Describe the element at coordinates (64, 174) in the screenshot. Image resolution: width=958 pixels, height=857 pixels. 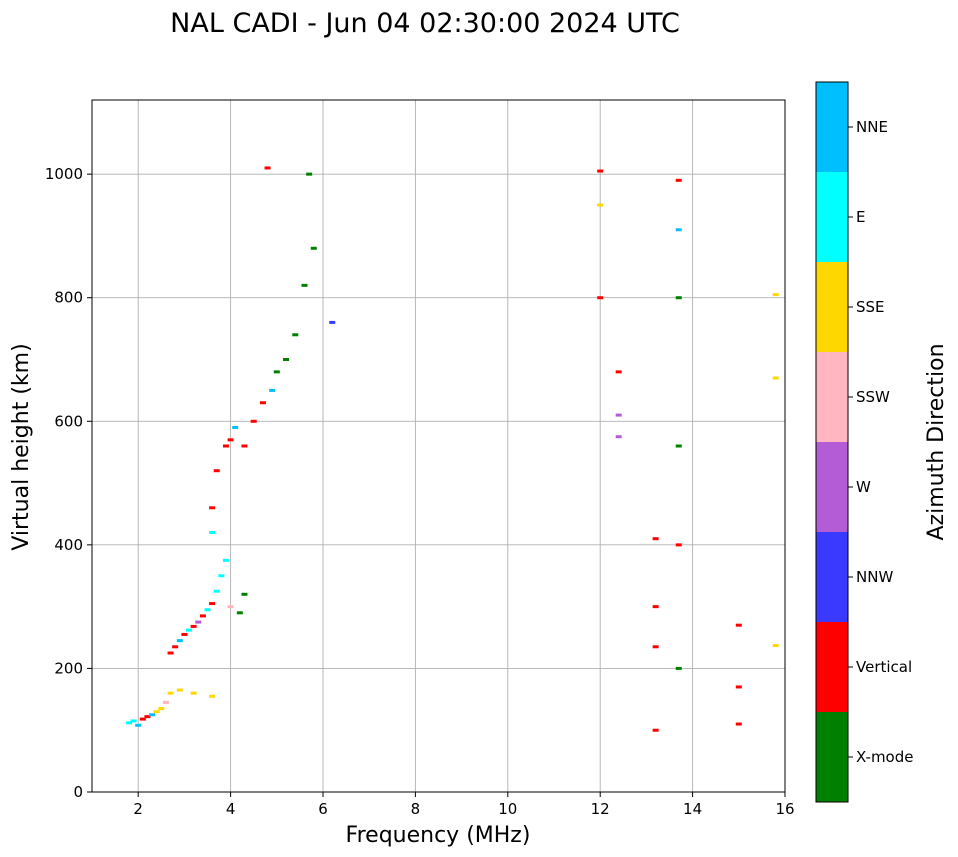
I see `y-tick-label: 1000` at that location.